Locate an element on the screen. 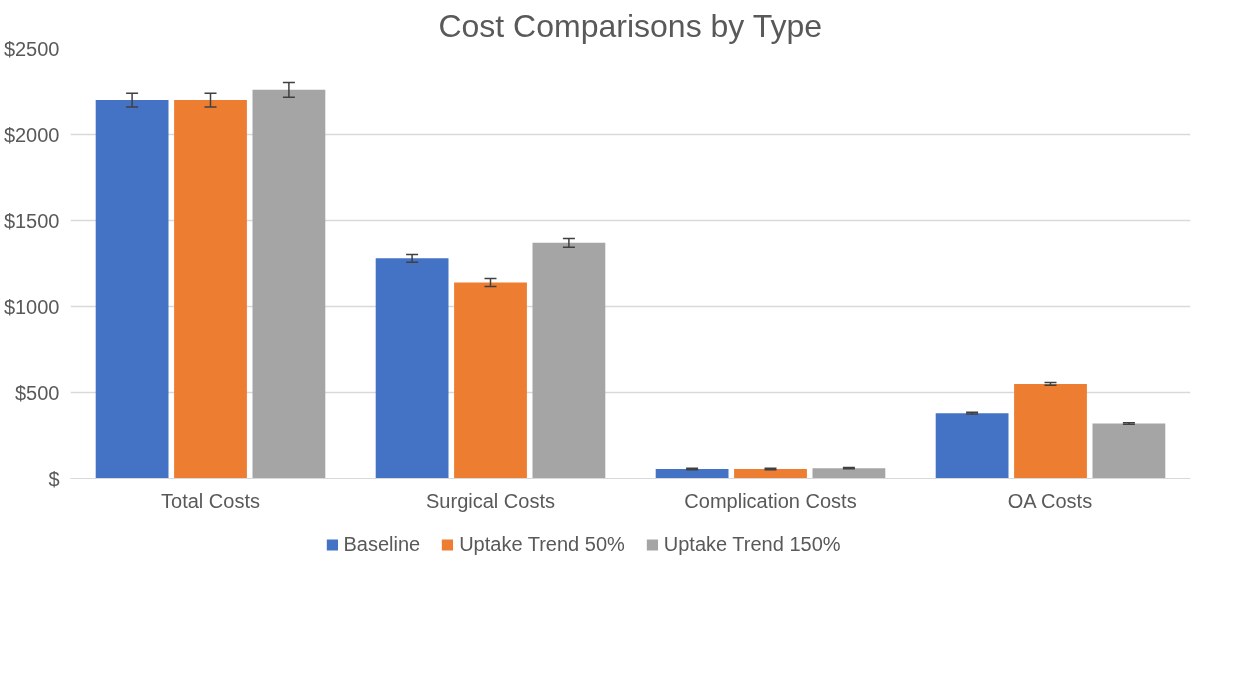 This screenshot has height=675, width=1253. x-tick-label: Total Costs is located at coordinates (210, 500).